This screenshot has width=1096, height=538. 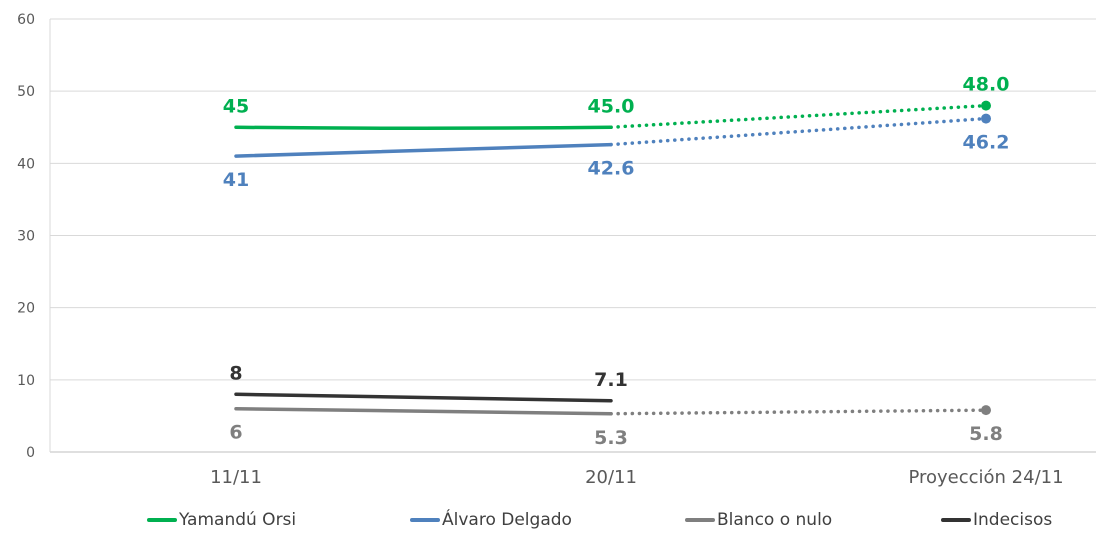 What do you see at coordinates (798, 412) in the screenshot?
I see `projection-line-blanco-o-nulo` at bounding box center [798, 412].